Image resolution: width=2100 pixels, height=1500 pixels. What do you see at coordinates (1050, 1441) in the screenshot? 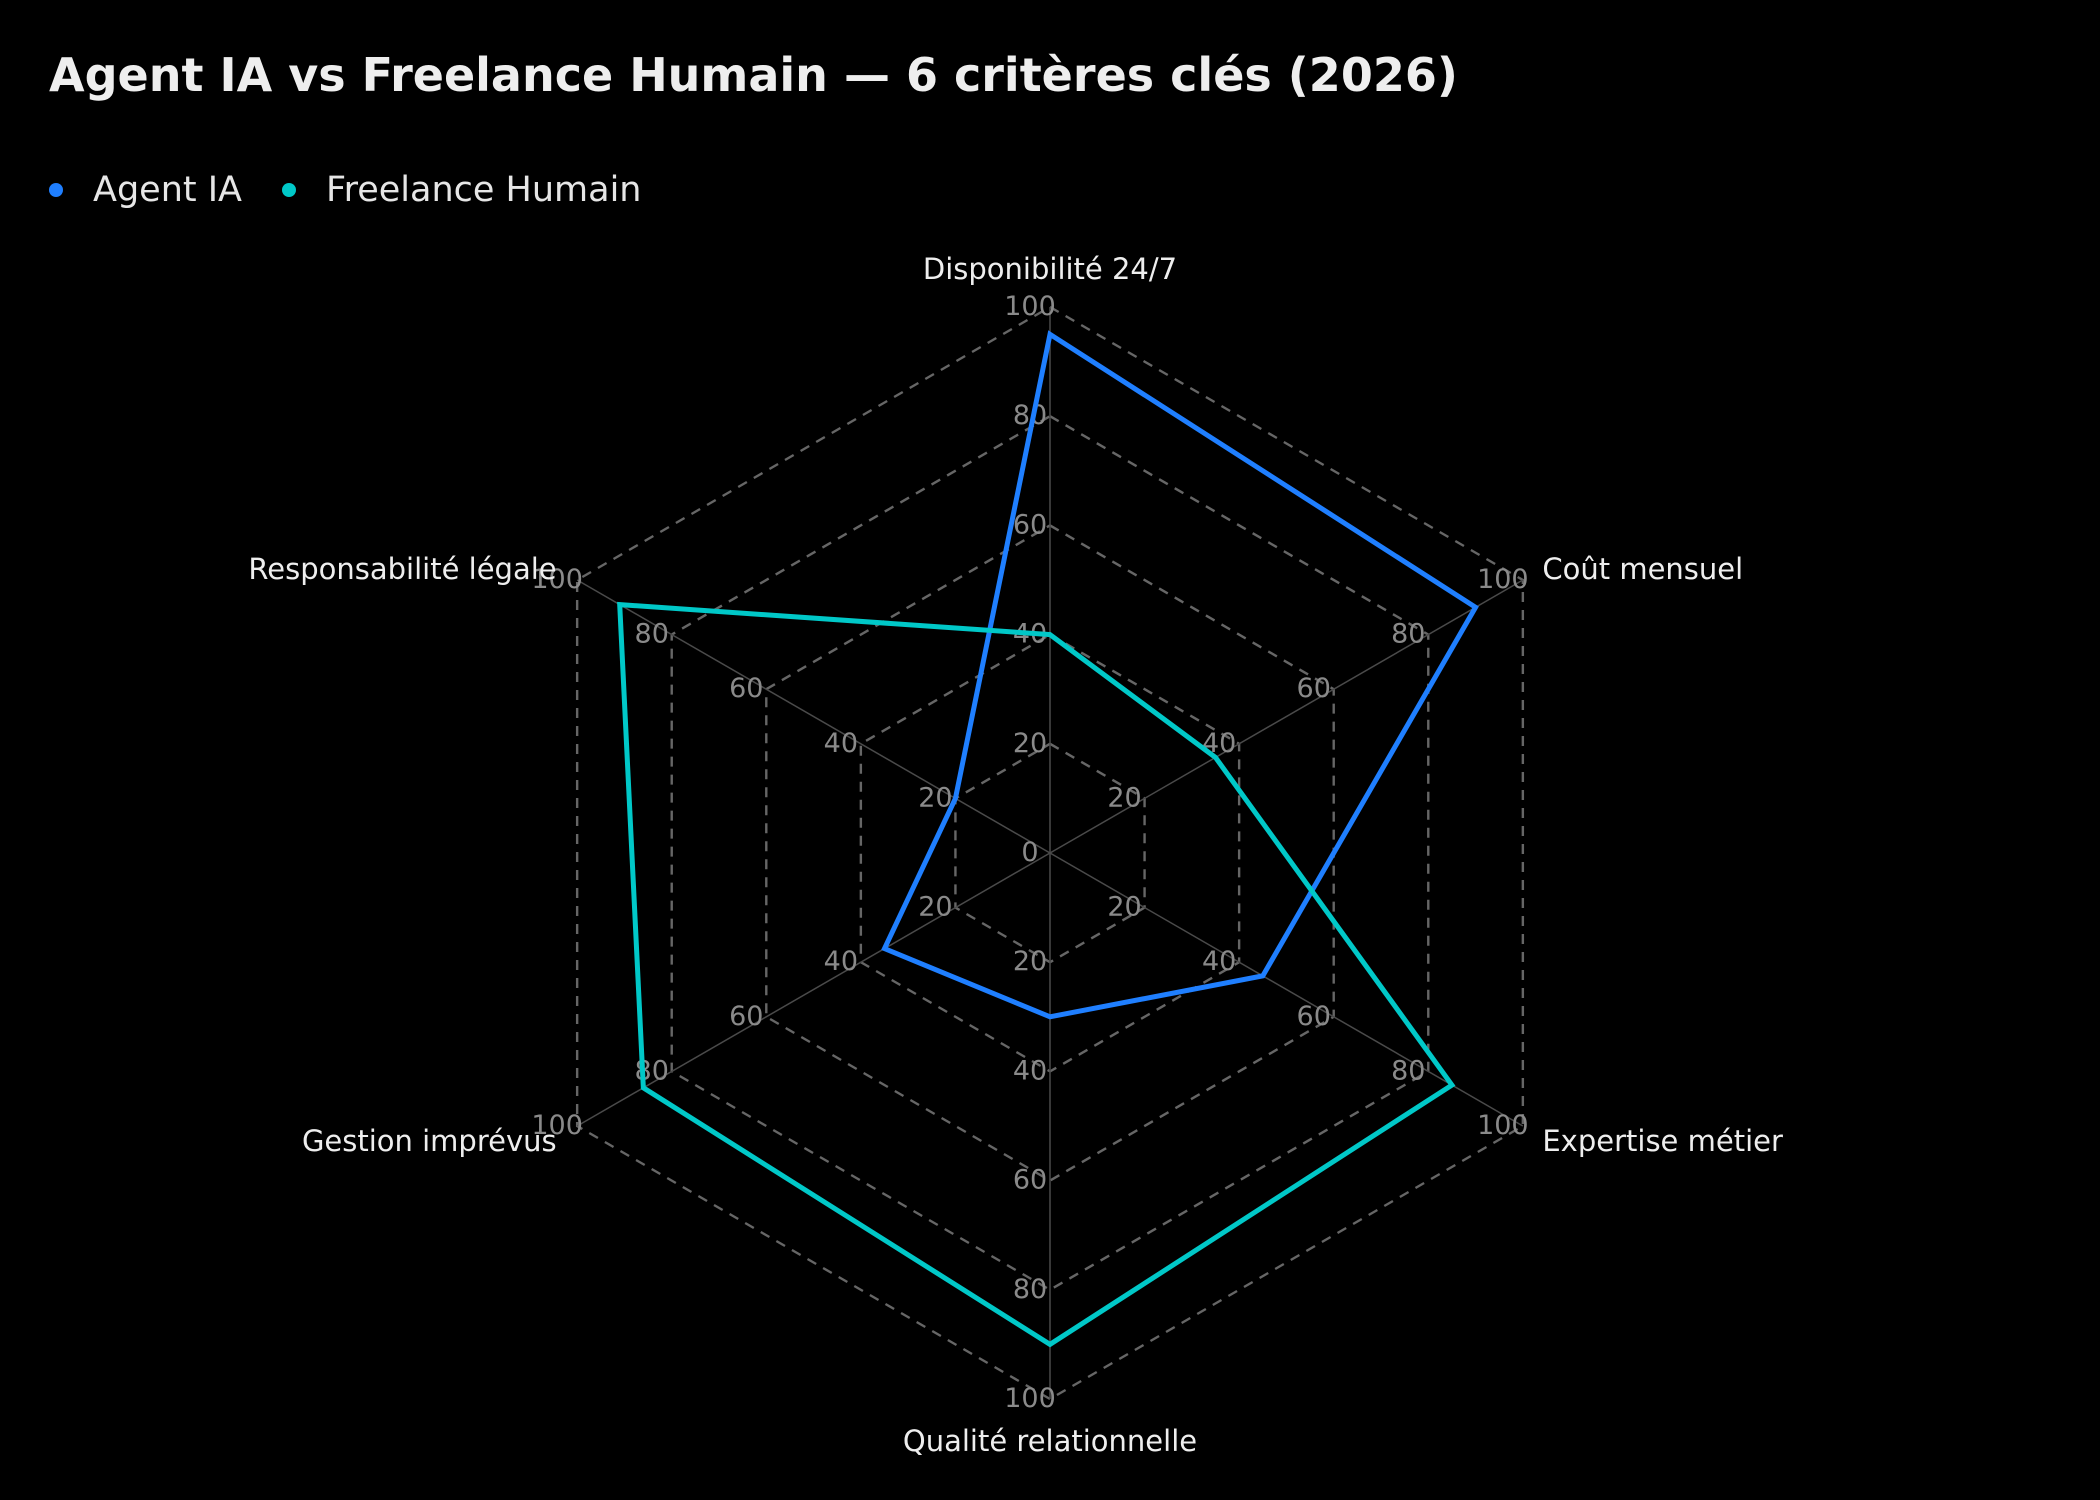
I see `category-label-3: Qualité relationnelle` at bounding box center [1050, 1441].